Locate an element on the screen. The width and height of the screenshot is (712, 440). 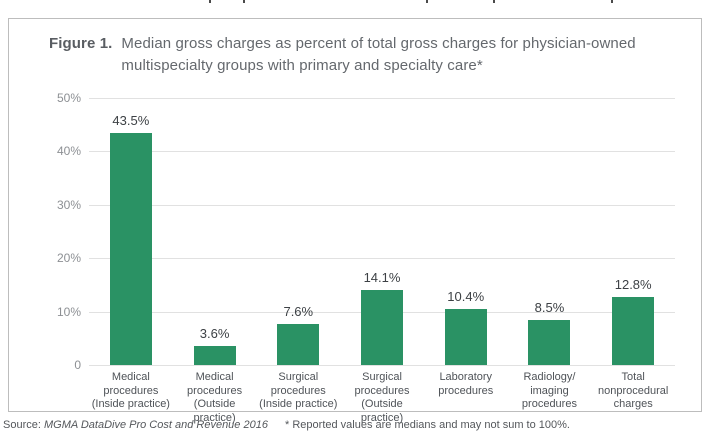
y-axis-labels: 50% 40% 30% 20% 10% 0 is located at coordinates (45, 231).